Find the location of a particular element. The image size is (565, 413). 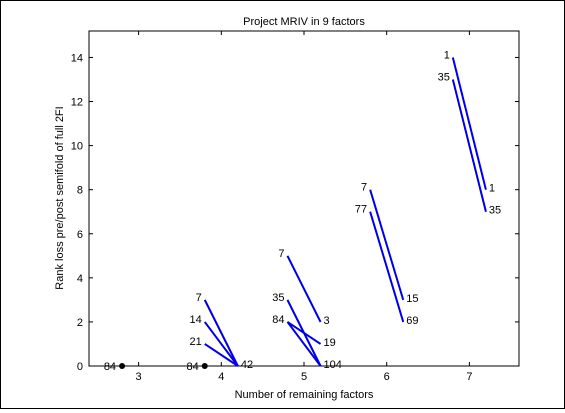

data-label-left: 84 is located at coordinates (278, 320).